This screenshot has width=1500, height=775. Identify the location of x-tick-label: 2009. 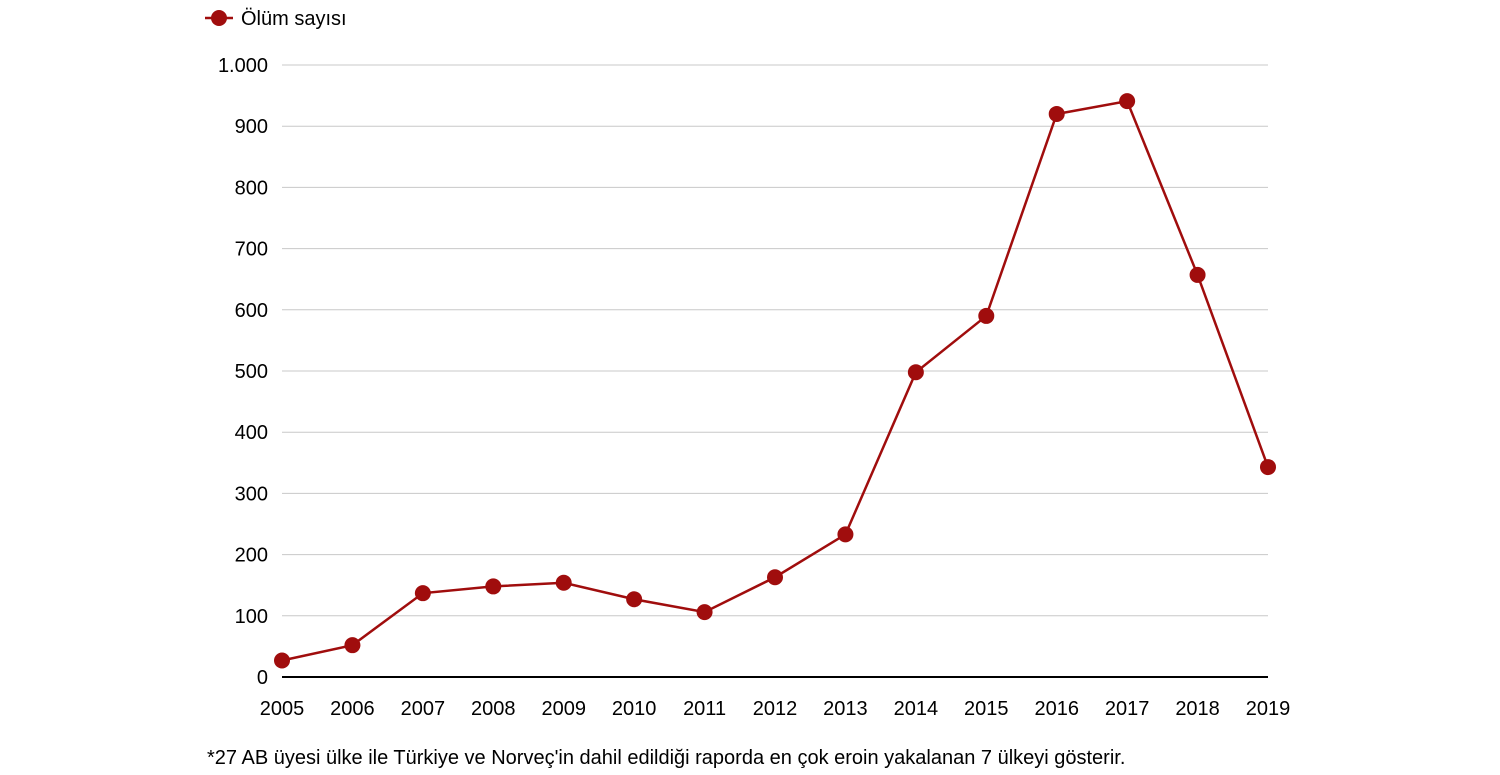
(563, 709).